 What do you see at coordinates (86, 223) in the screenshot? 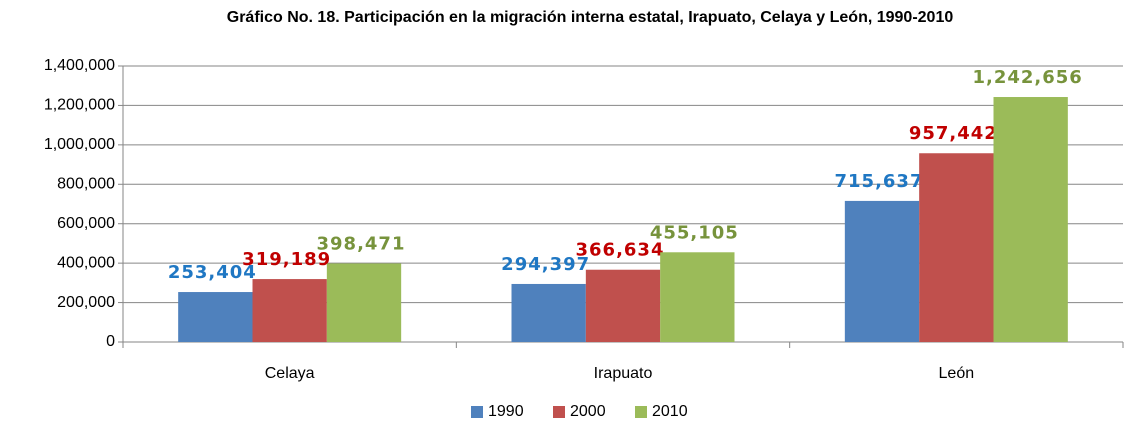
I see `y-tick-label: 600,000` at bounding box center [86, 223].